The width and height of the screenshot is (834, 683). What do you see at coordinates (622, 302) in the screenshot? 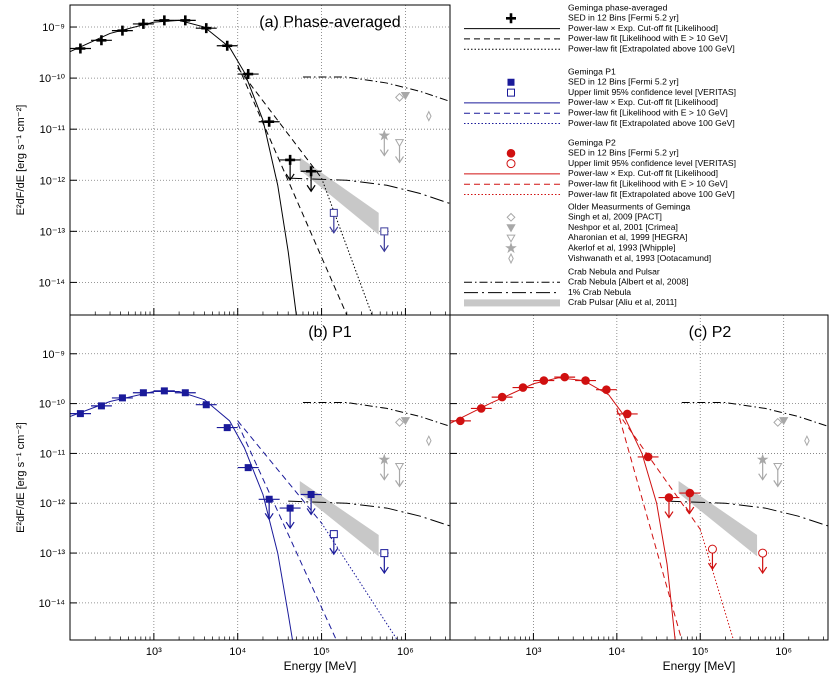
I see `legend-label: Crab Pulsar [Aliu et al, 2011]` at bounding box center [622, 302].